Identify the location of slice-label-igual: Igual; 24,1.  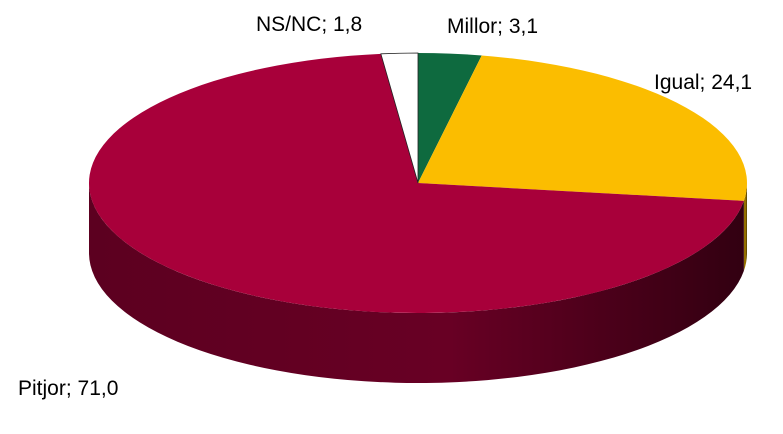
(703, 82).